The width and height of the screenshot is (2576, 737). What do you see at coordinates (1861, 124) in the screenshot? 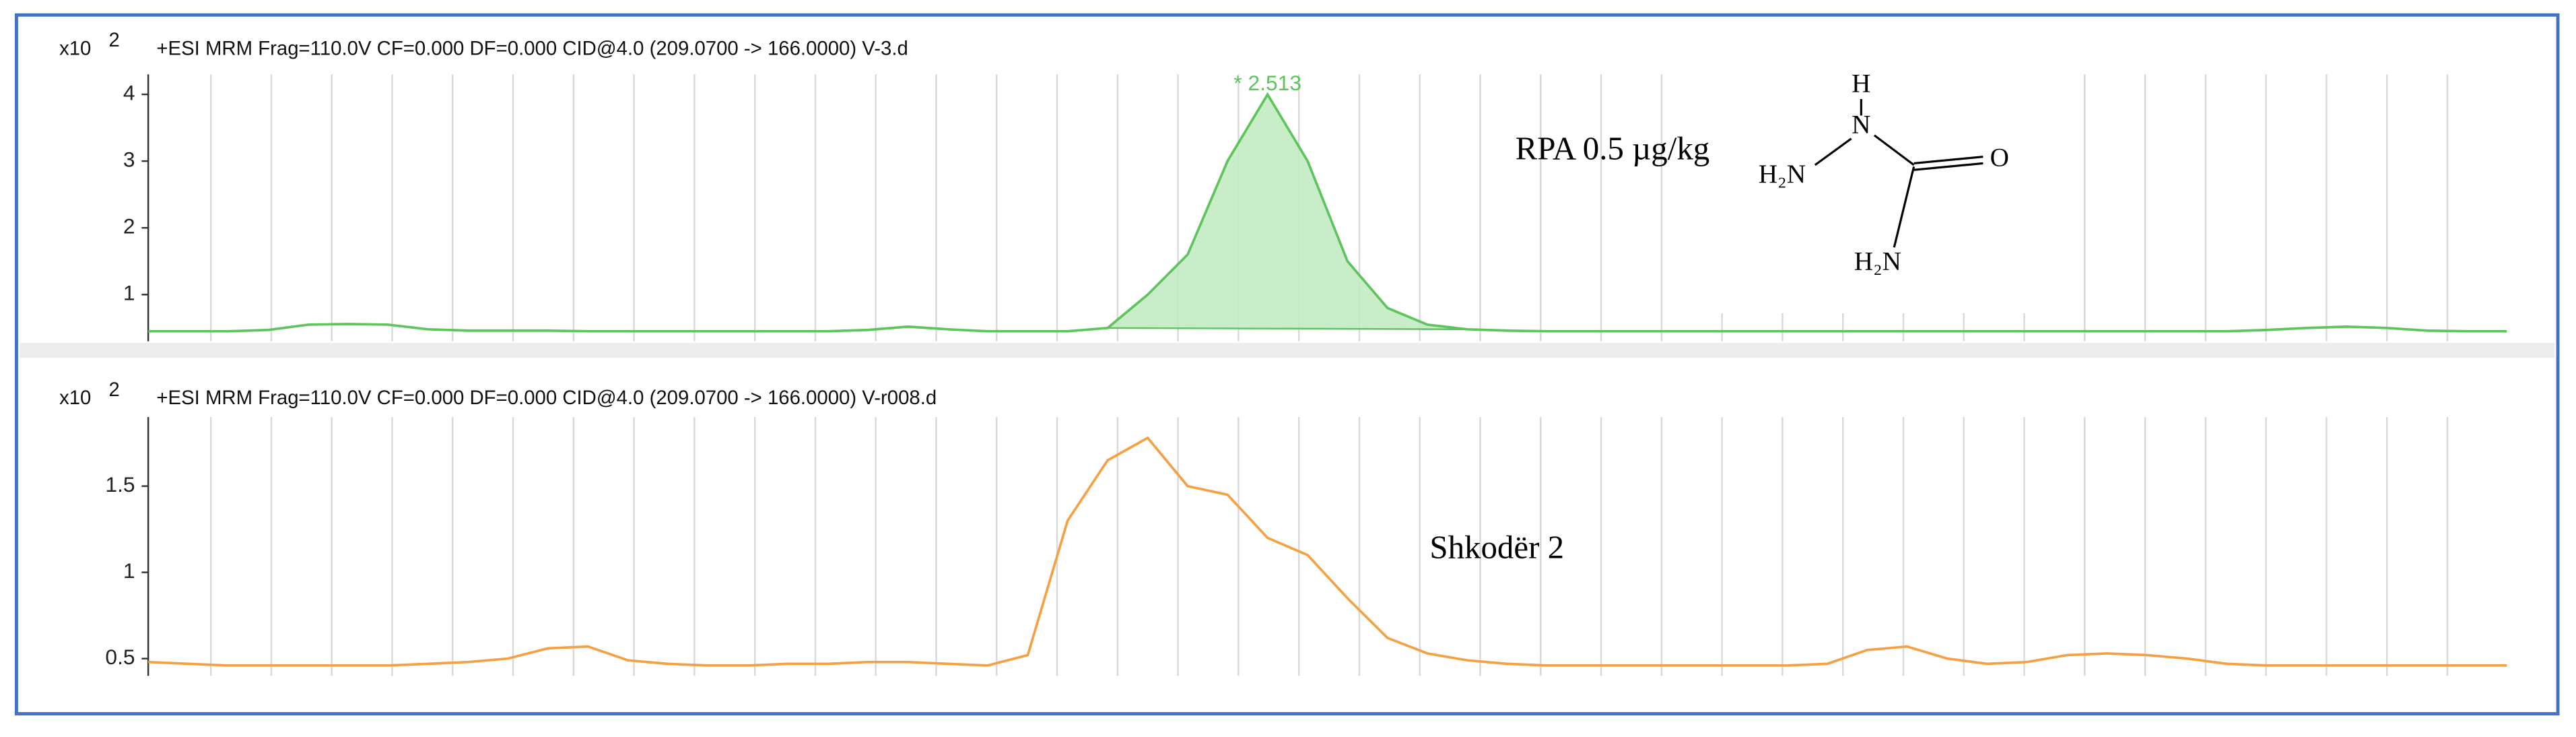
I see `atom-label: N` at bounding box center [1861, 124].